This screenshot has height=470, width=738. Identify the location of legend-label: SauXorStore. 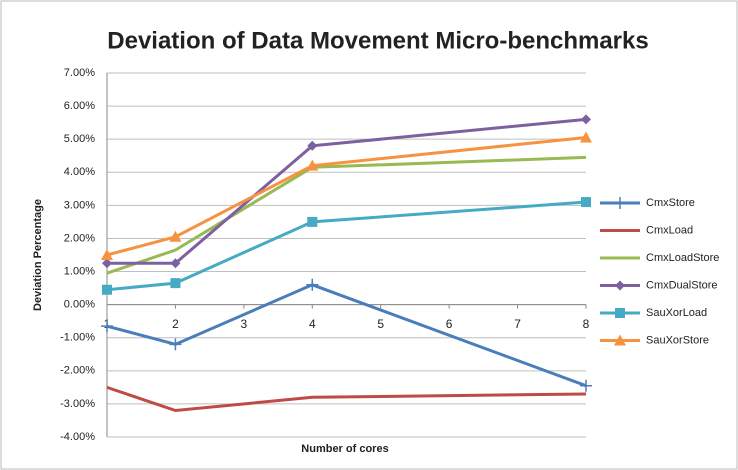
(677, 340).